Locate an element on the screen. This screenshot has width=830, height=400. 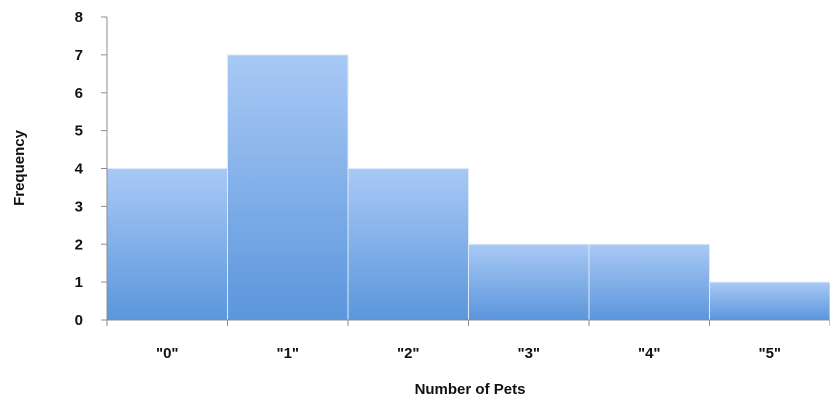
x-category-label-3: "3" is located at coordinates (528, 353).